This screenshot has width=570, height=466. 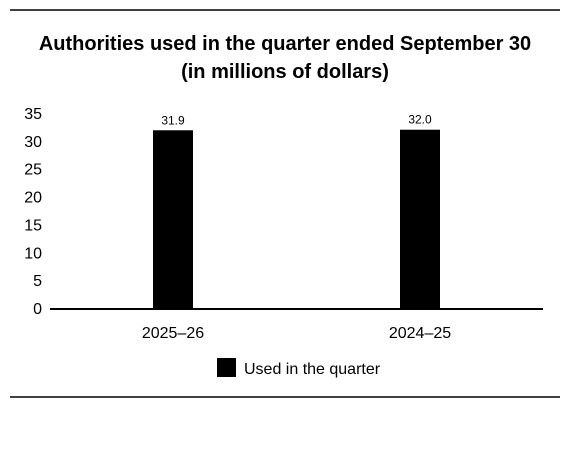 What do you see at coordinates (420, 120) in the screenshot?
I see `bar-value-label: 32.0` at bounding box center [420, 120].